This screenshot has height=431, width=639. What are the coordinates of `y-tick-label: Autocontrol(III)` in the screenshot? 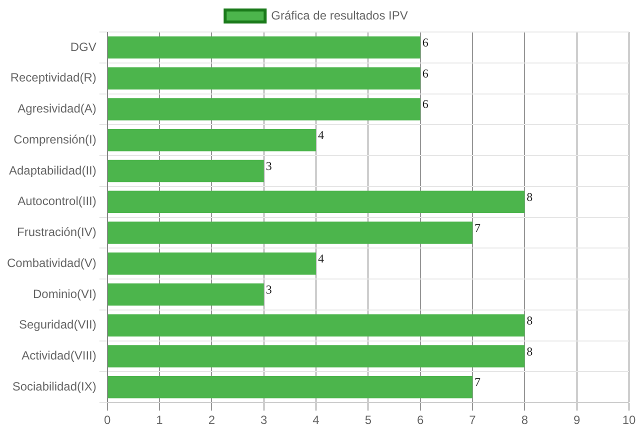 It's located at (57, 201).